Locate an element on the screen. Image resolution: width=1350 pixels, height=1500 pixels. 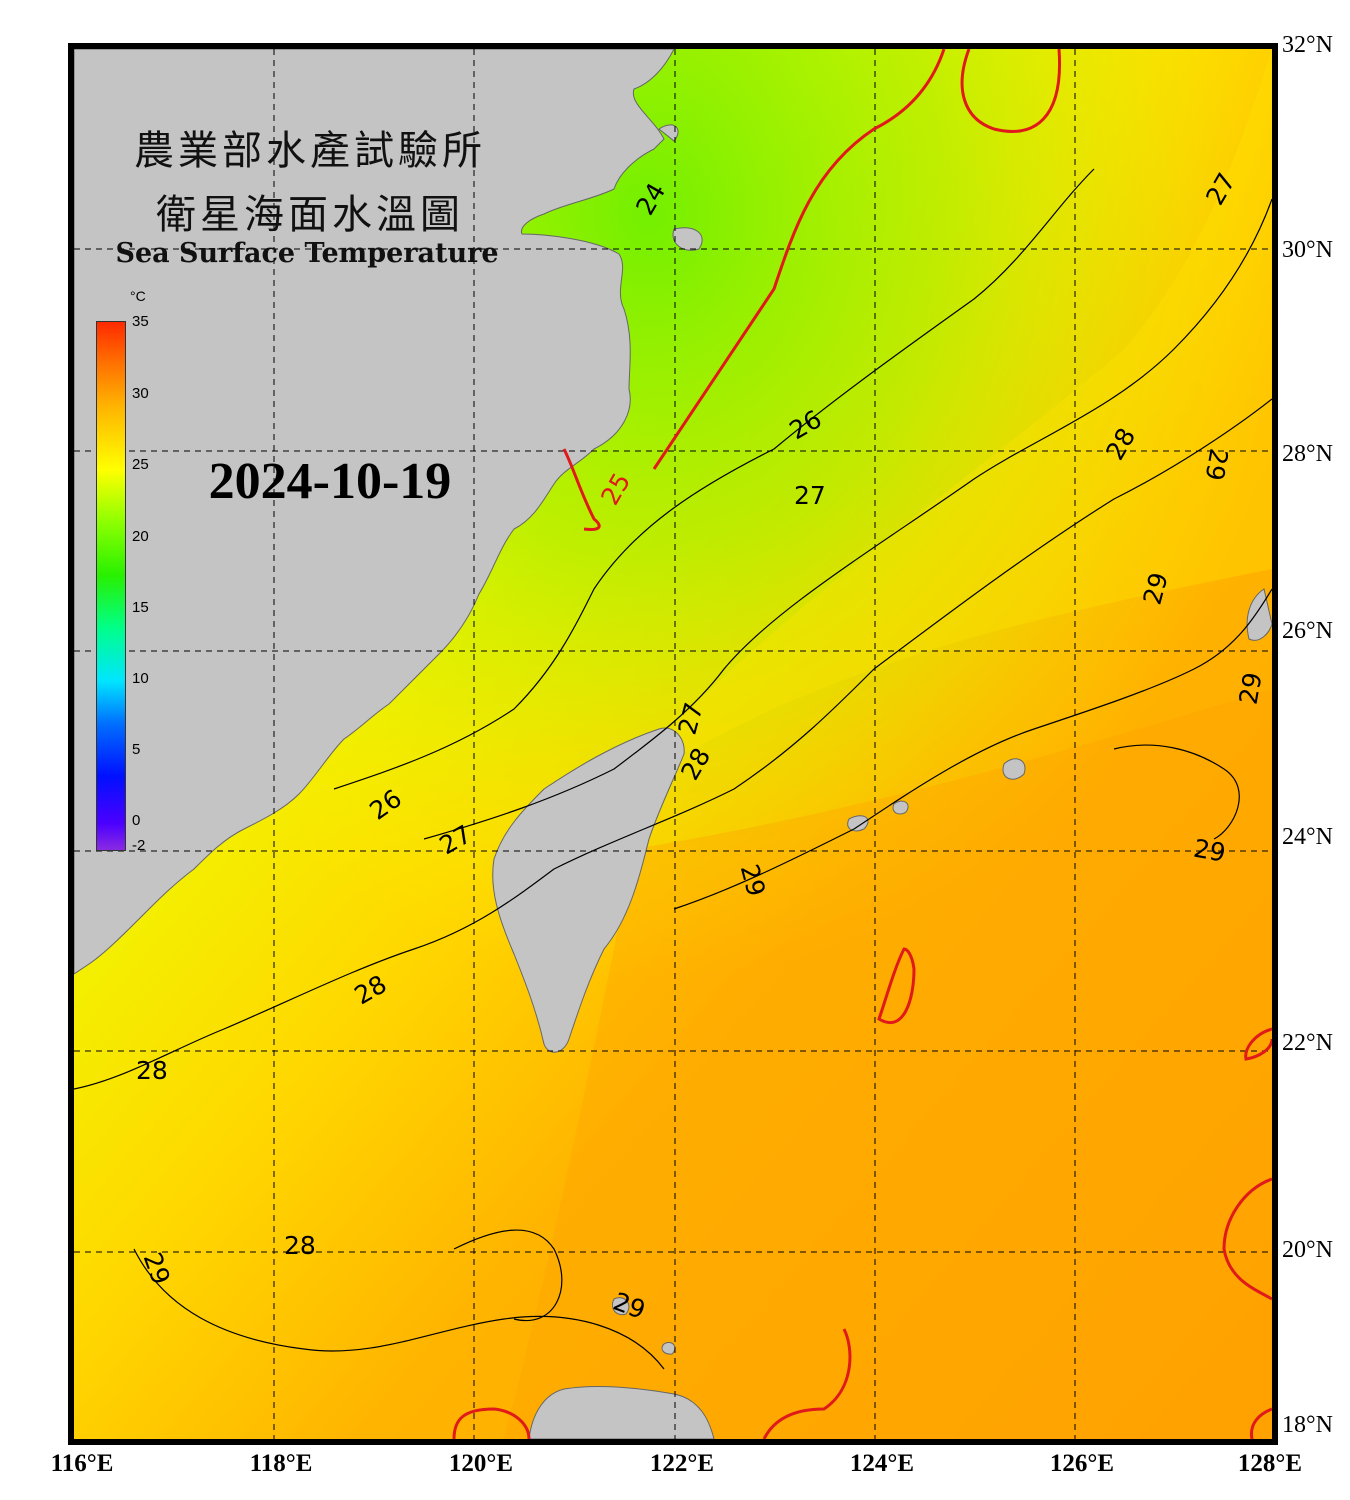
colorbar-tick-5: 5 is located at coordinates (136, 749).